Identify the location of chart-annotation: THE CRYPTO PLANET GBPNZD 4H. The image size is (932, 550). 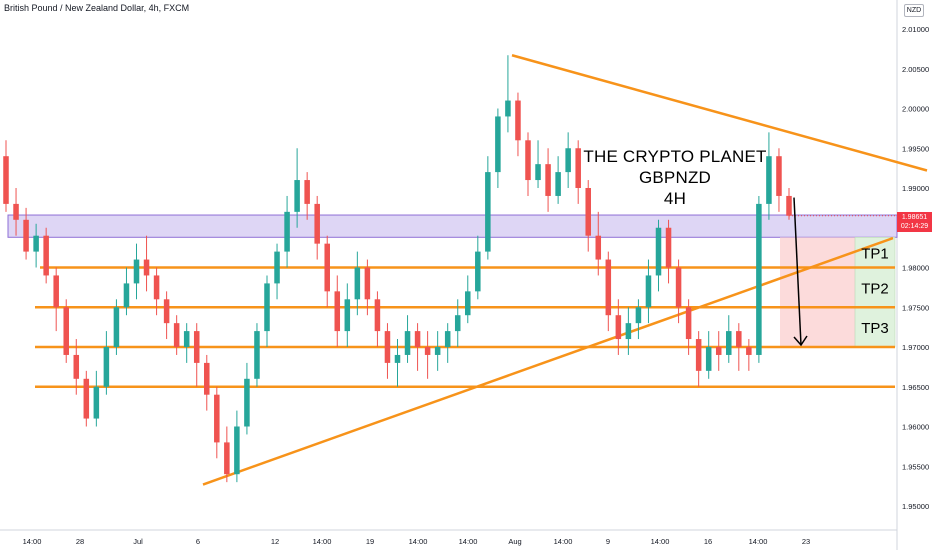
(675, 177).